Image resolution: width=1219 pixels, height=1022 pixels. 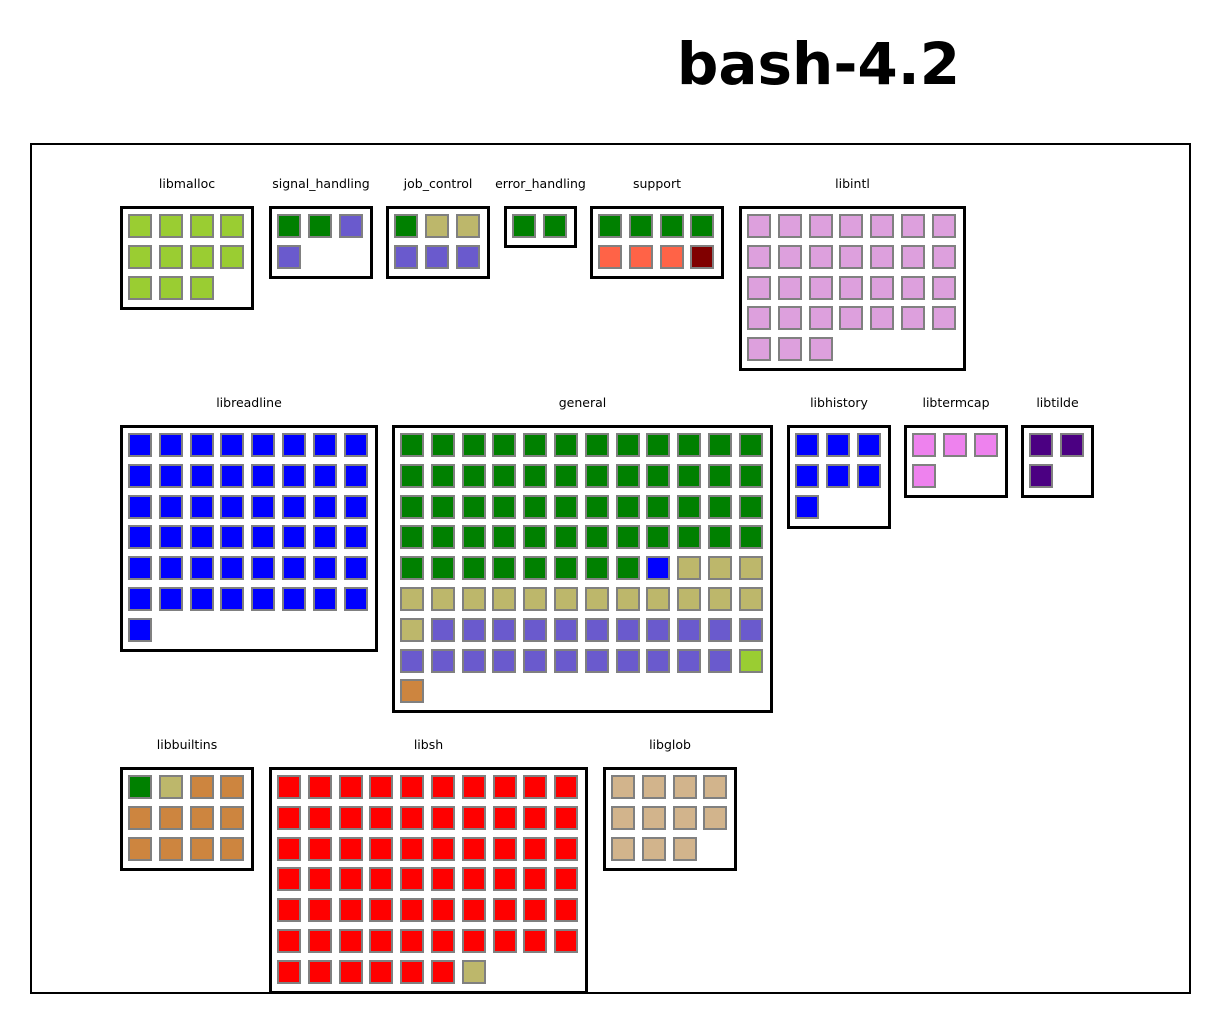 What do you see at coordinates (954, 445) in the screenshot?
I see `file-cell-violet` at bounding box center [954, 445].